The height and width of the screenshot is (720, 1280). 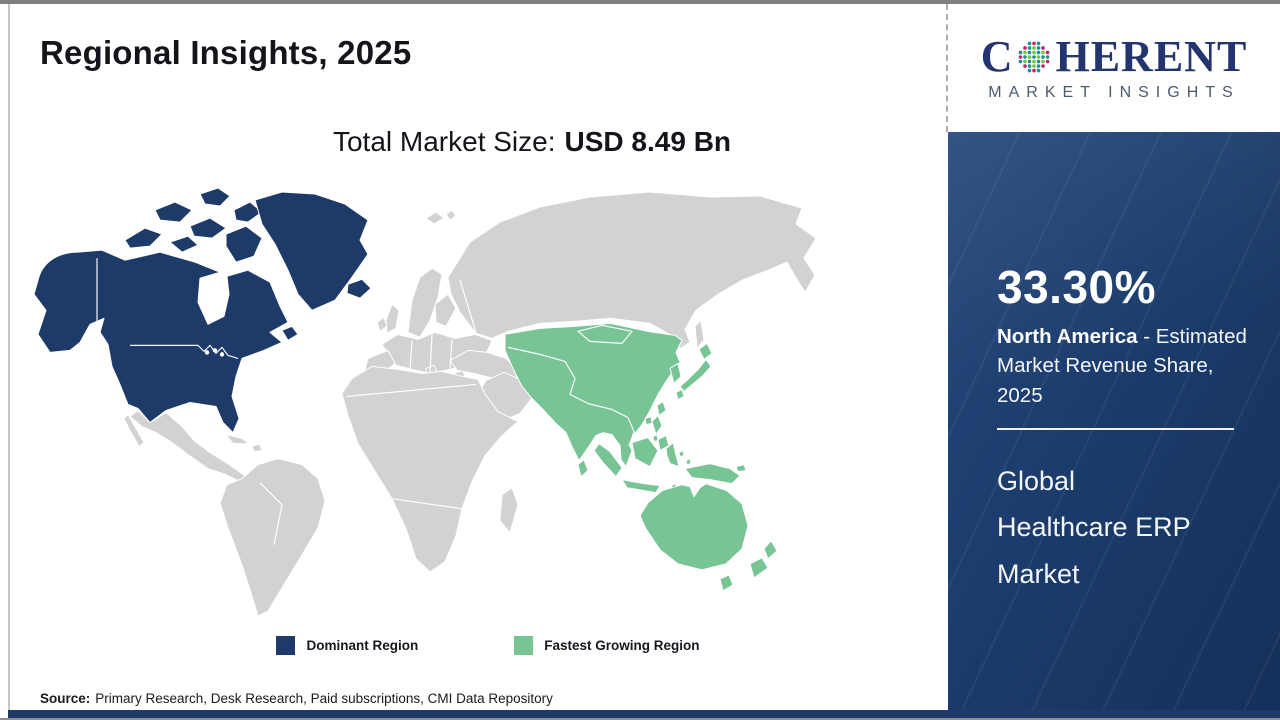 What do you see at coordinates (286, 645) in the screenshot?
I see `dominant-region-swatch` at bounding box center [286, 645].